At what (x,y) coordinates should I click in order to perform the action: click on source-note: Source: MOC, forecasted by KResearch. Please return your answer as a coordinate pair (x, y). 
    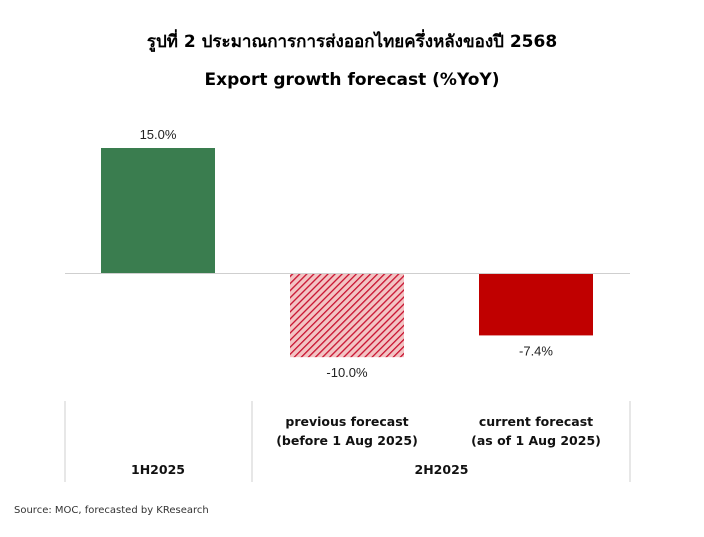
    Looking at the image, I should click on (111, 510).